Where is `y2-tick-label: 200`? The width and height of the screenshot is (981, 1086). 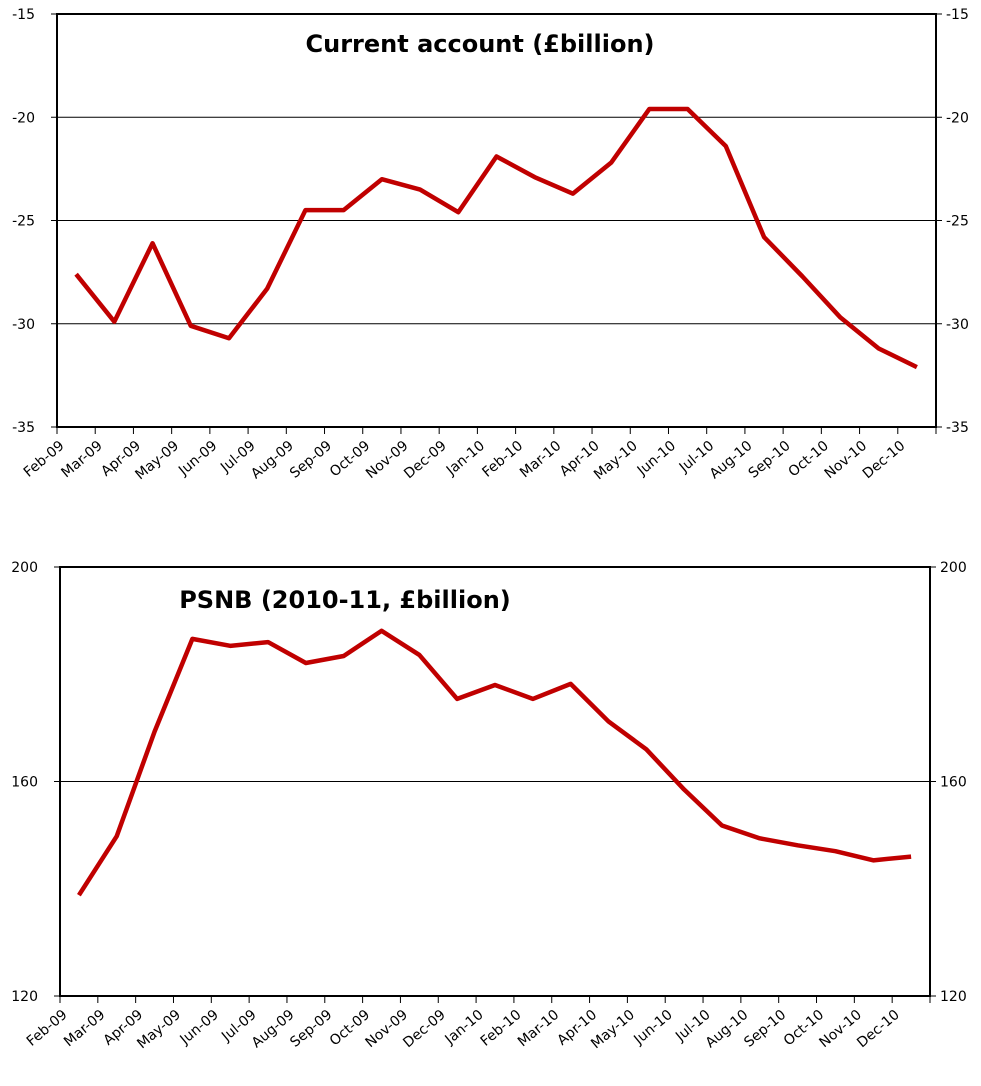
y2-tick-label: 200 is located at coordinates (953, 568).